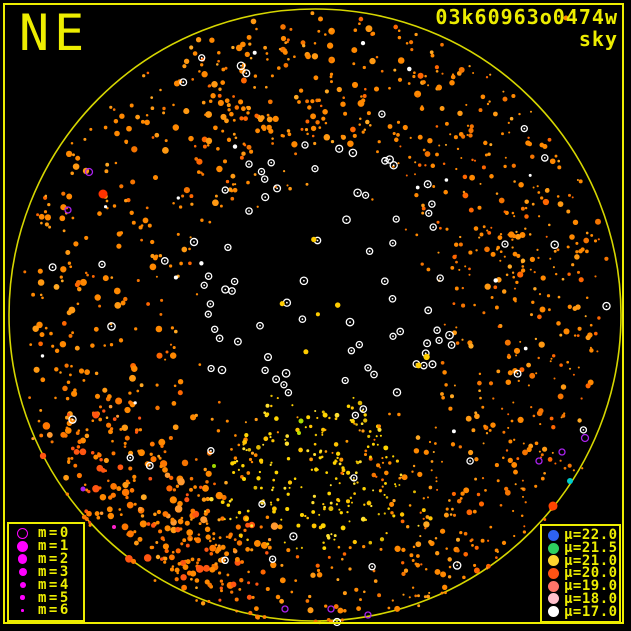 This screenshot has width=631, height=631. Describe the element at coordinates (54, 584) in the screenshot. I see `legend-label: m=4` at that location.